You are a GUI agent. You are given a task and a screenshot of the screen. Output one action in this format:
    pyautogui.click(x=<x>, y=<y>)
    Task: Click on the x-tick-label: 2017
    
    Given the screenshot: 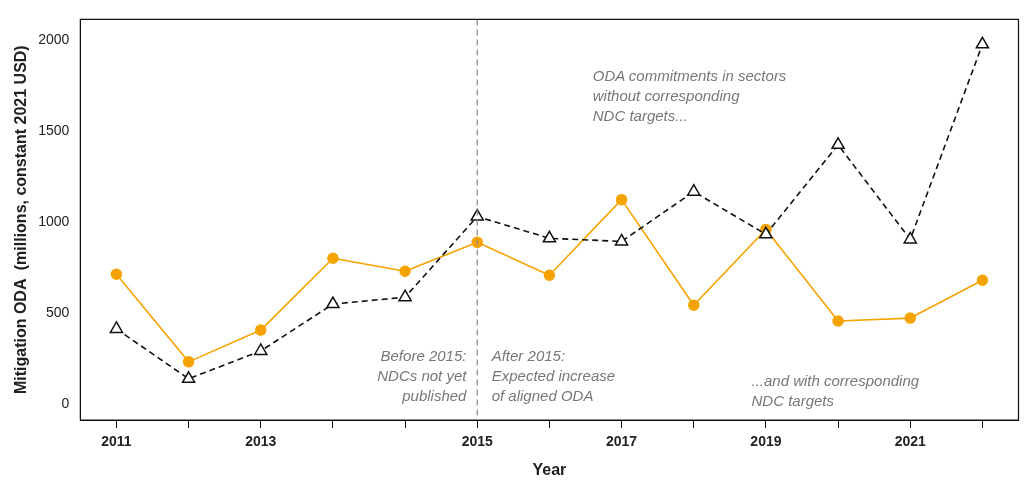 What is the action you would take?
    pyautogui.click(x=622, y=441)
    